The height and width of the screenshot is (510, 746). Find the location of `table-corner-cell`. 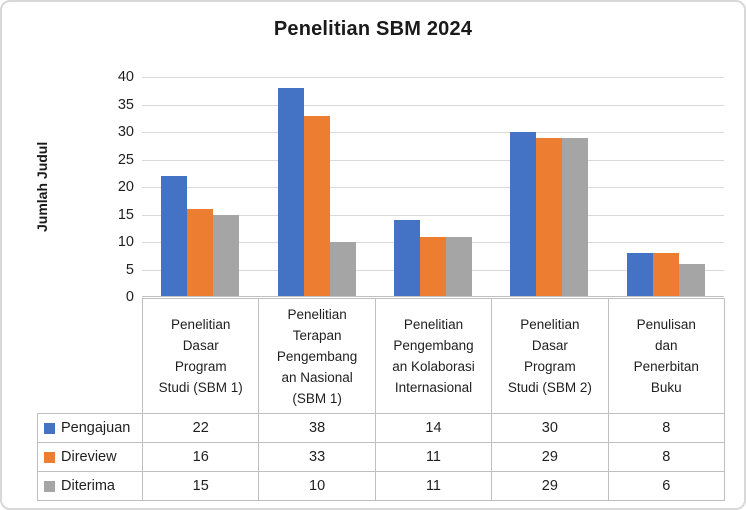

table-corner-cell is located at coordinates (90, 356).